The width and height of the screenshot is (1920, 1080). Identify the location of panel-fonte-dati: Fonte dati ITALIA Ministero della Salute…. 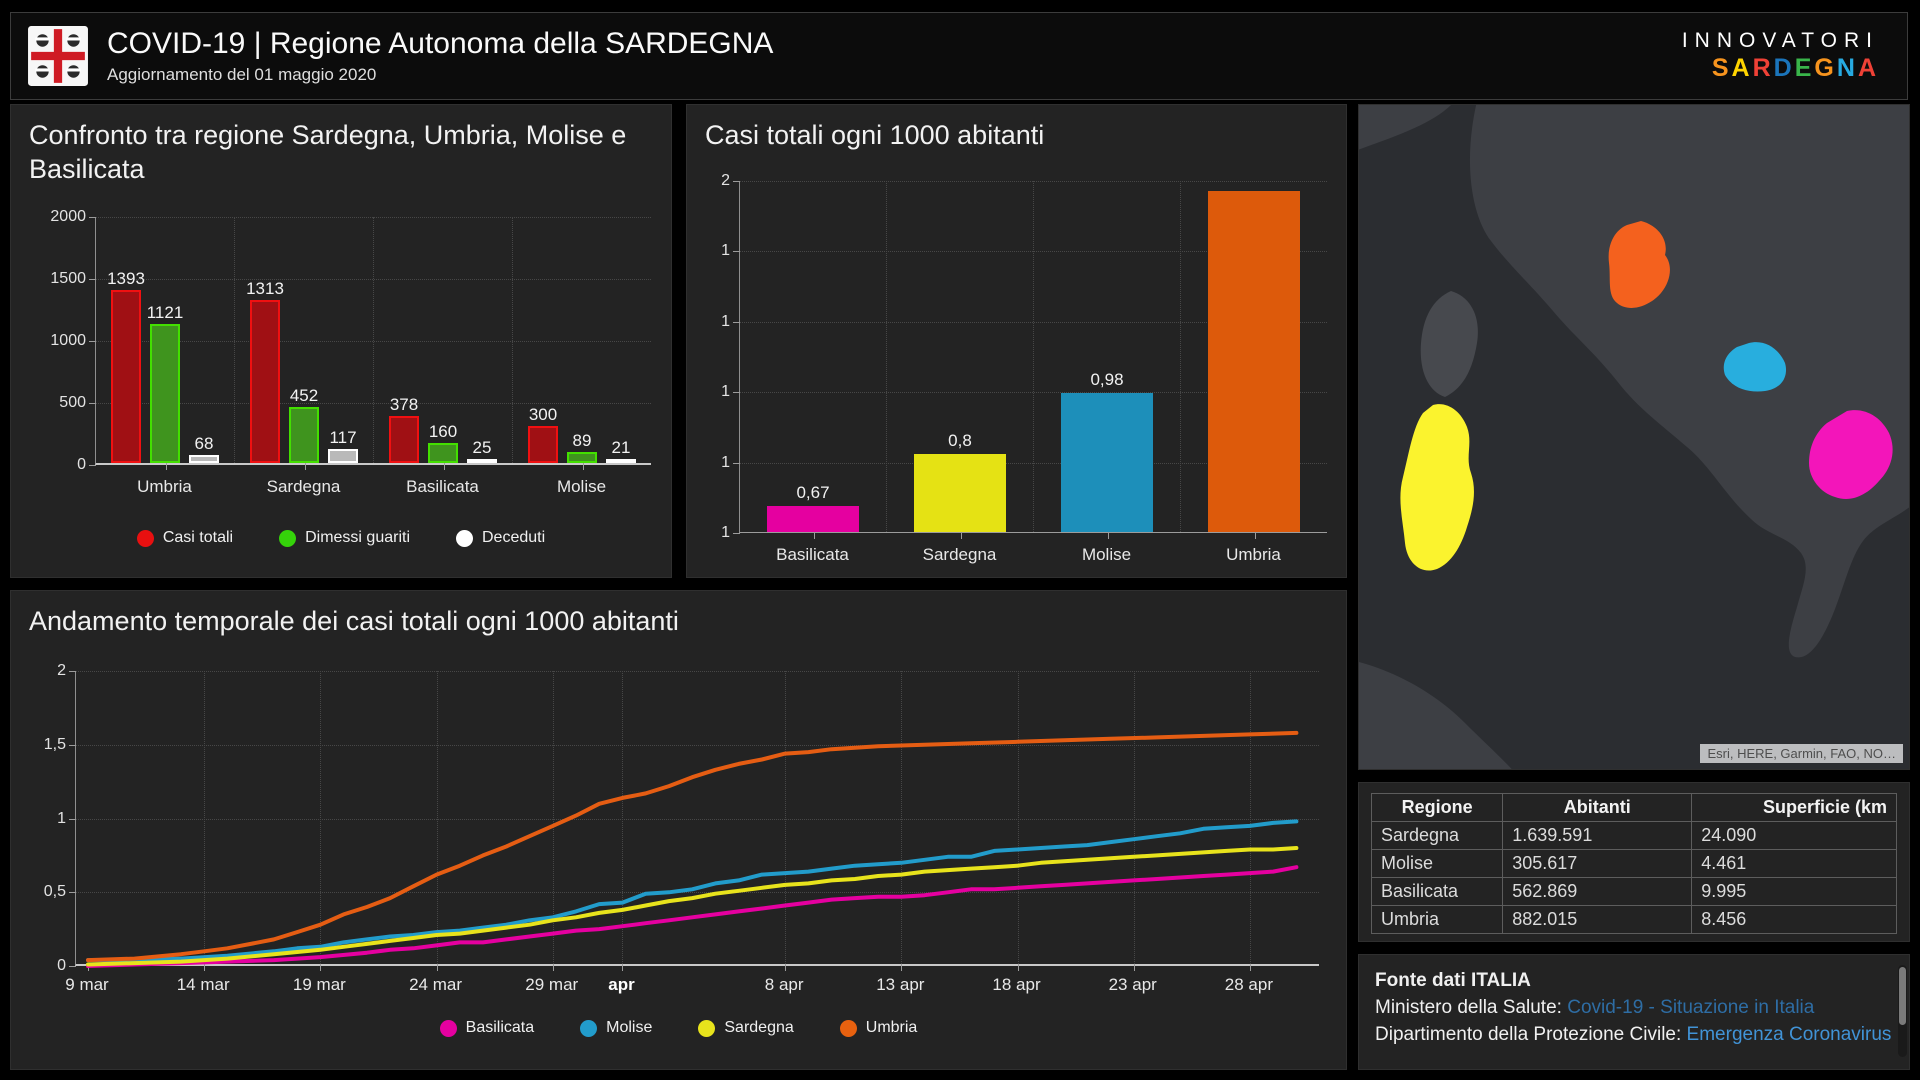
(1634, 1012).